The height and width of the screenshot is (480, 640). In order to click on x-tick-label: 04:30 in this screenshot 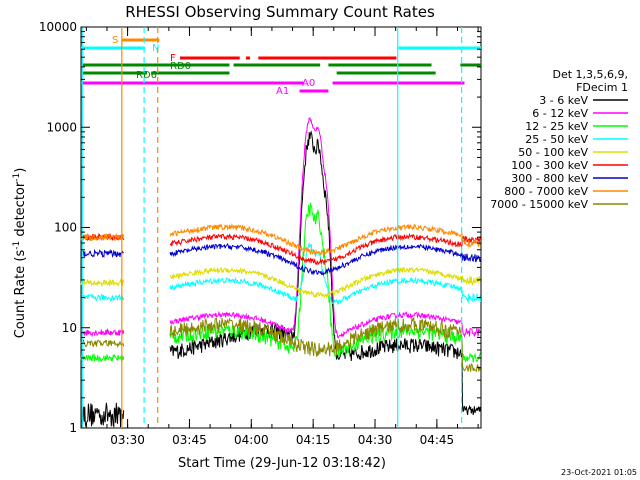, I will do `click(375, 440)`.